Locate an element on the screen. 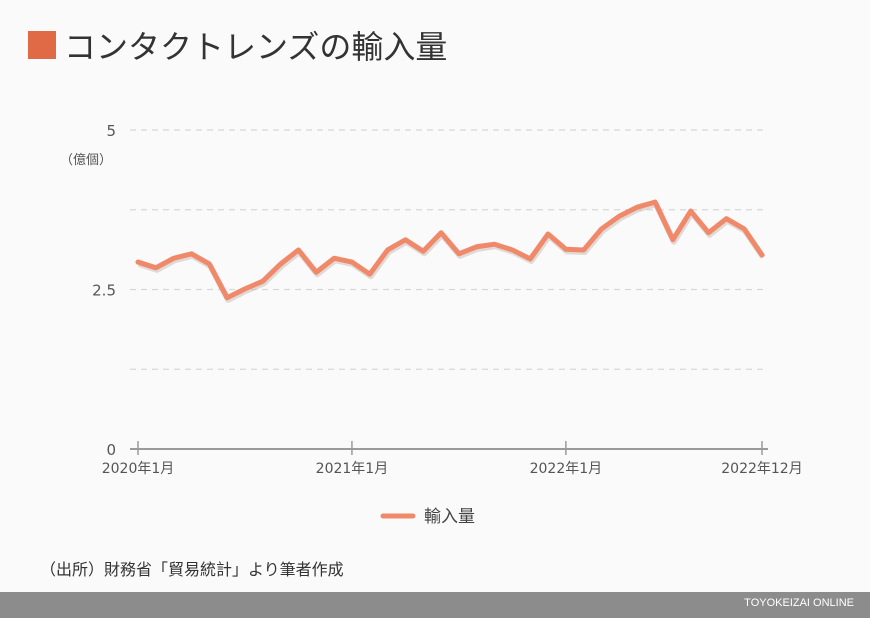 The width and height of the screenshot is (870, 618). y-tick-label: 0 is located at coordinates (111, 450).